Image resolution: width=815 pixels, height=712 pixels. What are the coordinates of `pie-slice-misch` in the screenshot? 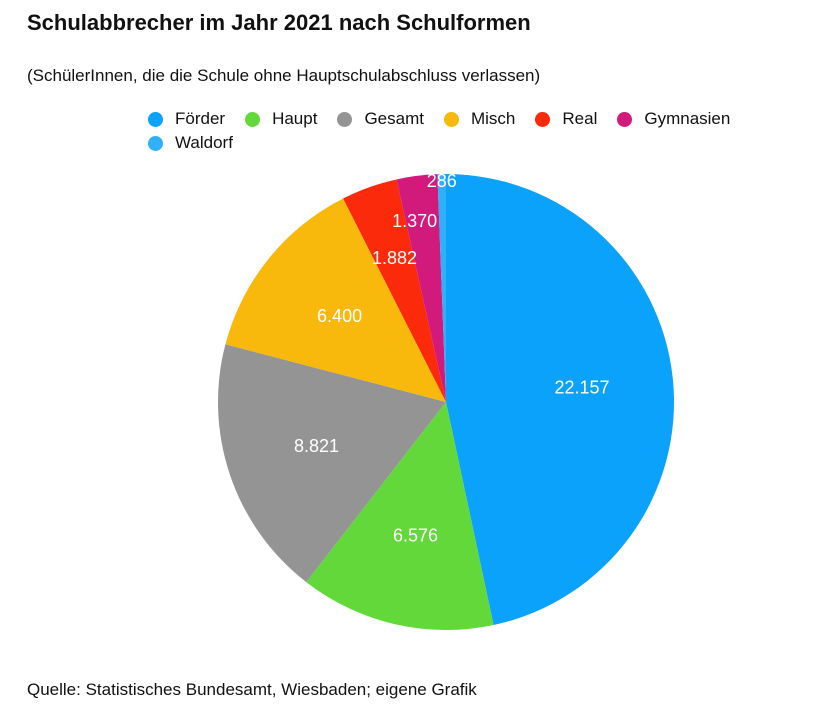 It's located at (335, 300).